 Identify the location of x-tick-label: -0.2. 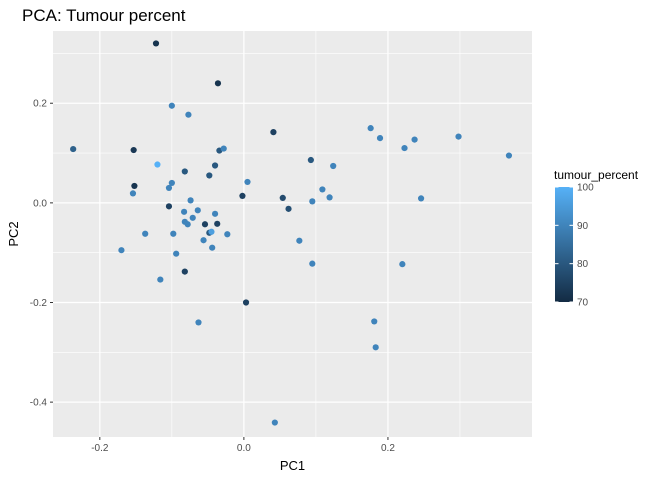
(100, 448).